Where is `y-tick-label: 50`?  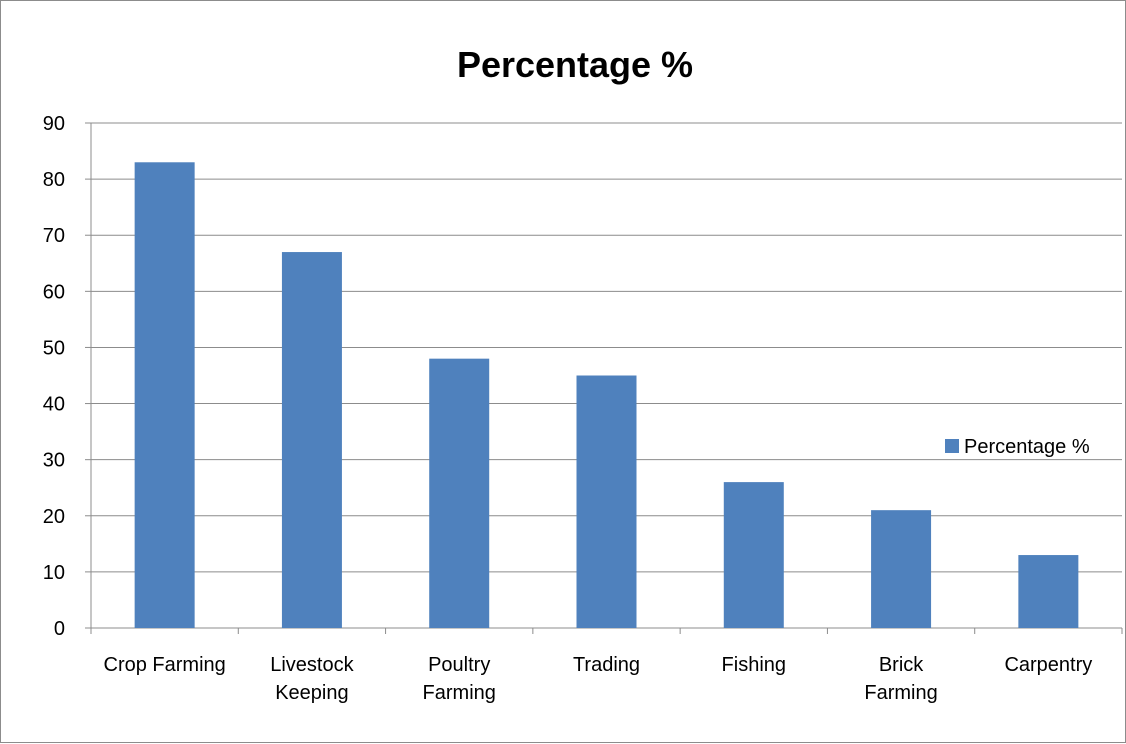
y-tick-label: 50 is located at coordinates (54, 348).